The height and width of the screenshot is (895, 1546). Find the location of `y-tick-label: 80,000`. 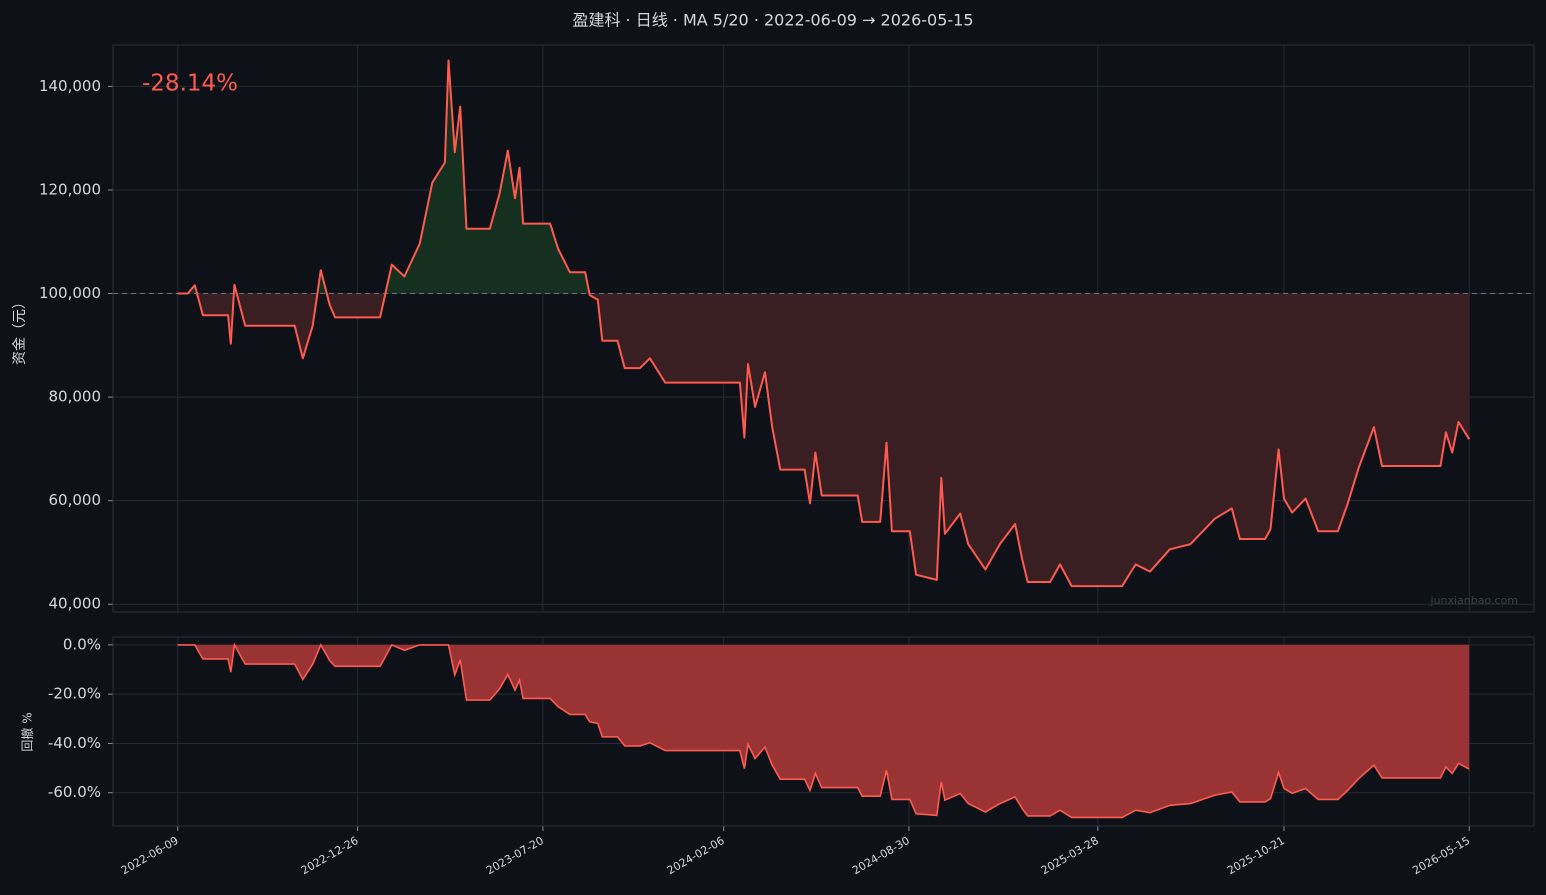

y-tick-label: 80,000 is located at coordinates (75, 397).